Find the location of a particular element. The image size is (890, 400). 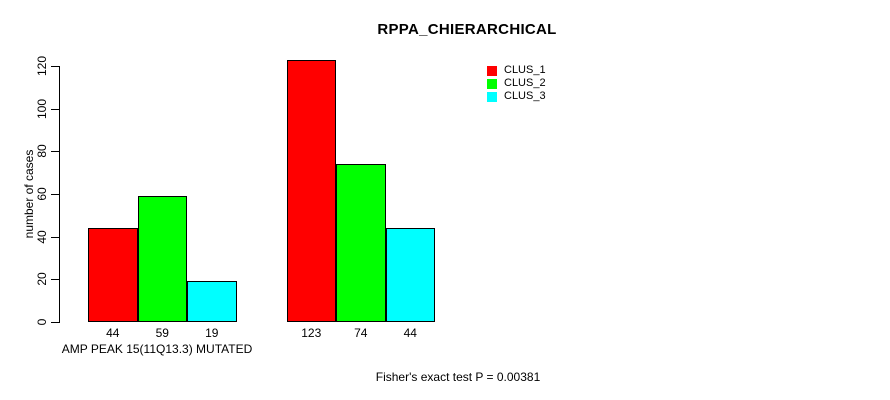

y-axis-tick-label: 100 is located at coordinates (42, 108).